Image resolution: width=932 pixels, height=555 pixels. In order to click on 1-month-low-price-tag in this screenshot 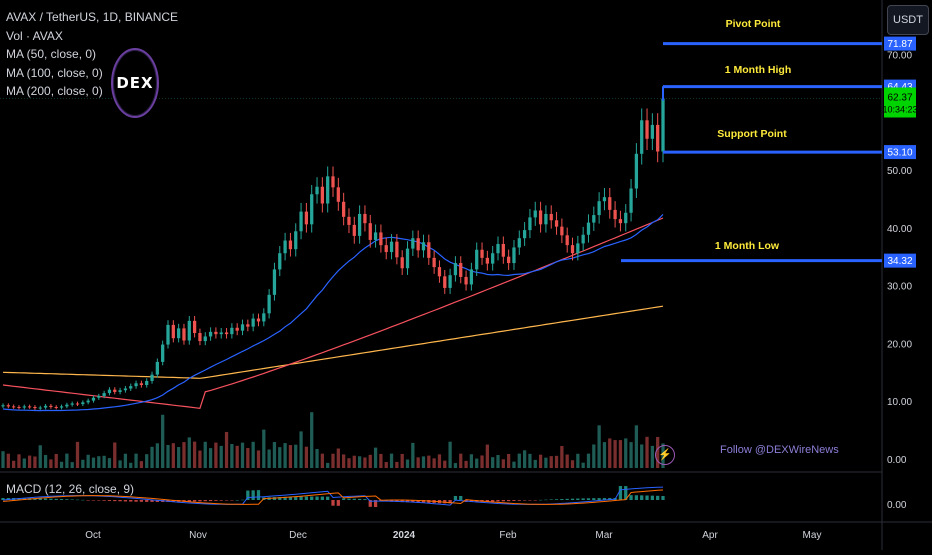, I will do `click(900, 260)`.